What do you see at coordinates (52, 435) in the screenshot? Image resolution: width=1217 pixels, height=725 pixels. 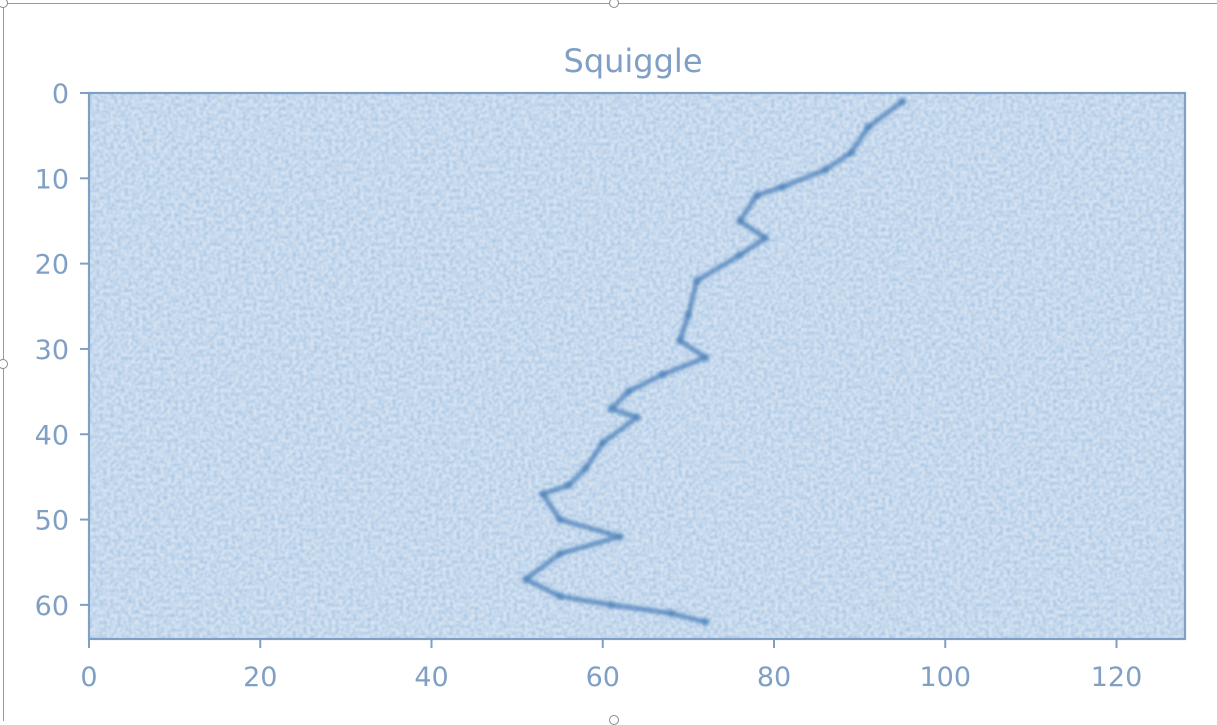 I see `y-tick-label: 40` at bounding box center [52, 435].